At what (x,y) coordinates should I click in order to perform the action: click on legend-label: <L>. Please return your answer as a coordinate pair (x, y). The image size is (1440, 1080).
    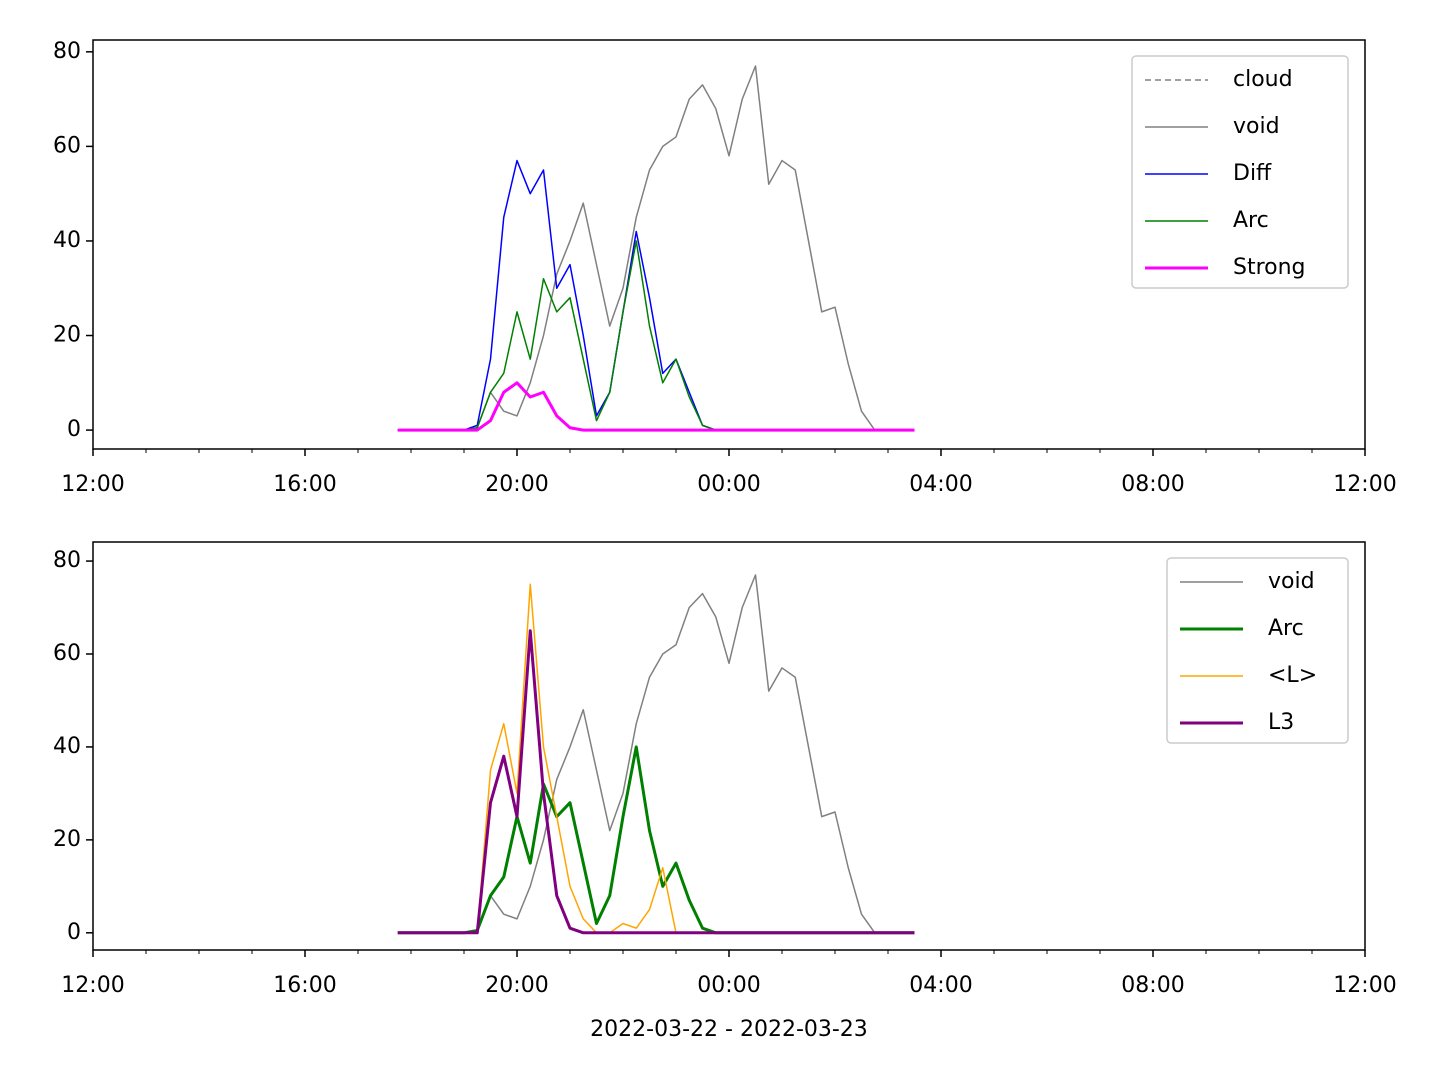
    Looking at the image, I should click on (1292, 675).